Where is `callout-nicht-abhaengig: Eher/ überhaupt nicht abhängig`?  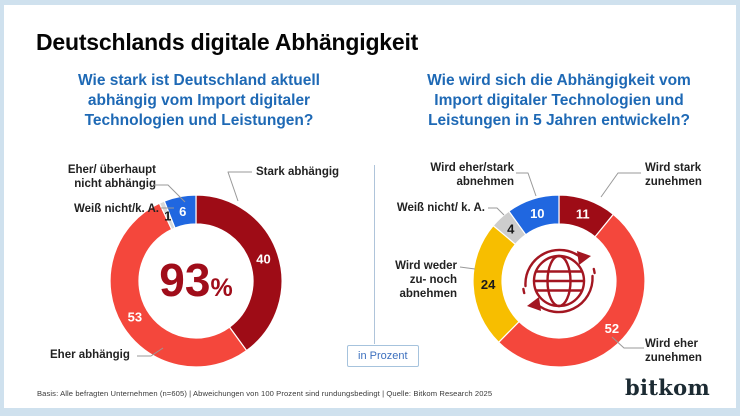 callout-nicht-abhaengig: Eher/ überhaupt nicht abhängig is located at coordinates (111, 177).